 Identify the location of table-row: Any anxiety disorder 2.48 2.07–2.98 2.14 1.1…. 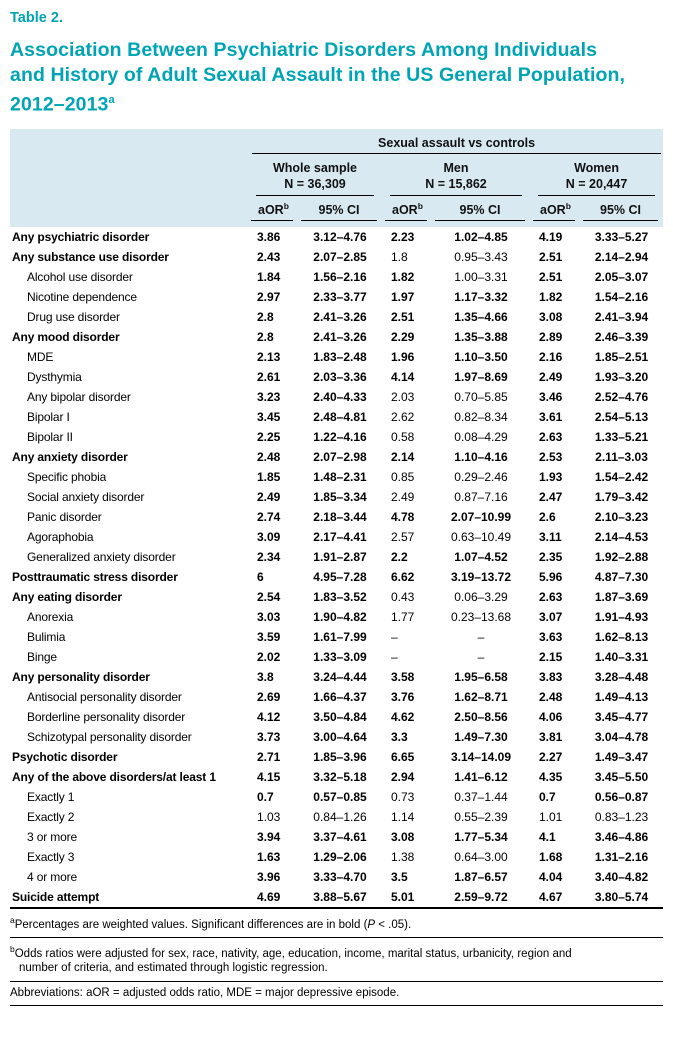
(336, 457).